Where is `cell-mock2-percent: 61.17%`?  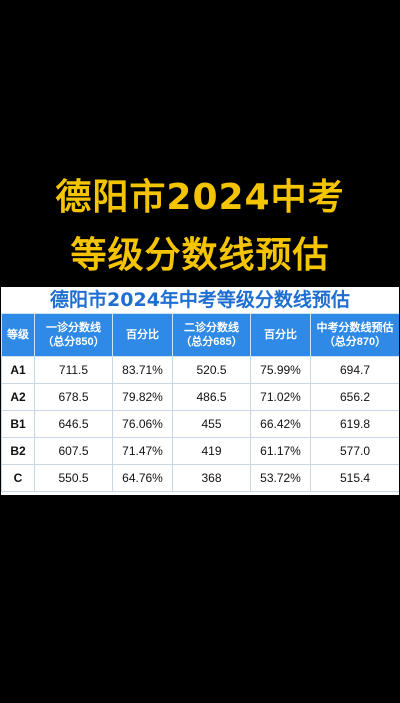
cell-mock2-percent: 61.17% is located at coordinates (280, 451).